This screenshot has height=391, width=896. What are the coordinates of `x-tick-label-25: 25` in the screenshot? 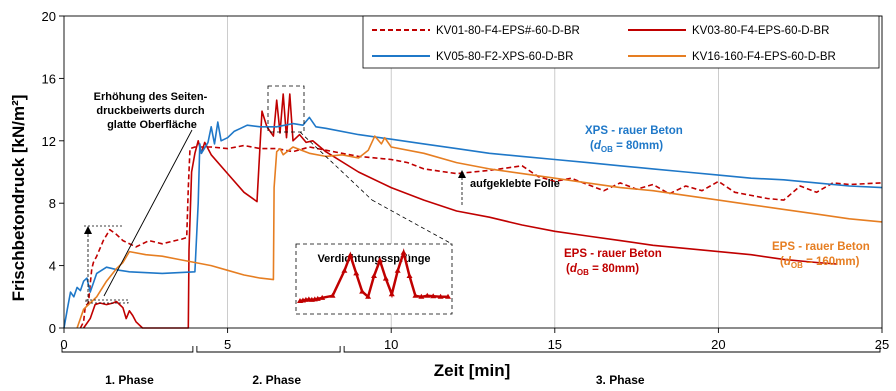 It's located at (882, 344).